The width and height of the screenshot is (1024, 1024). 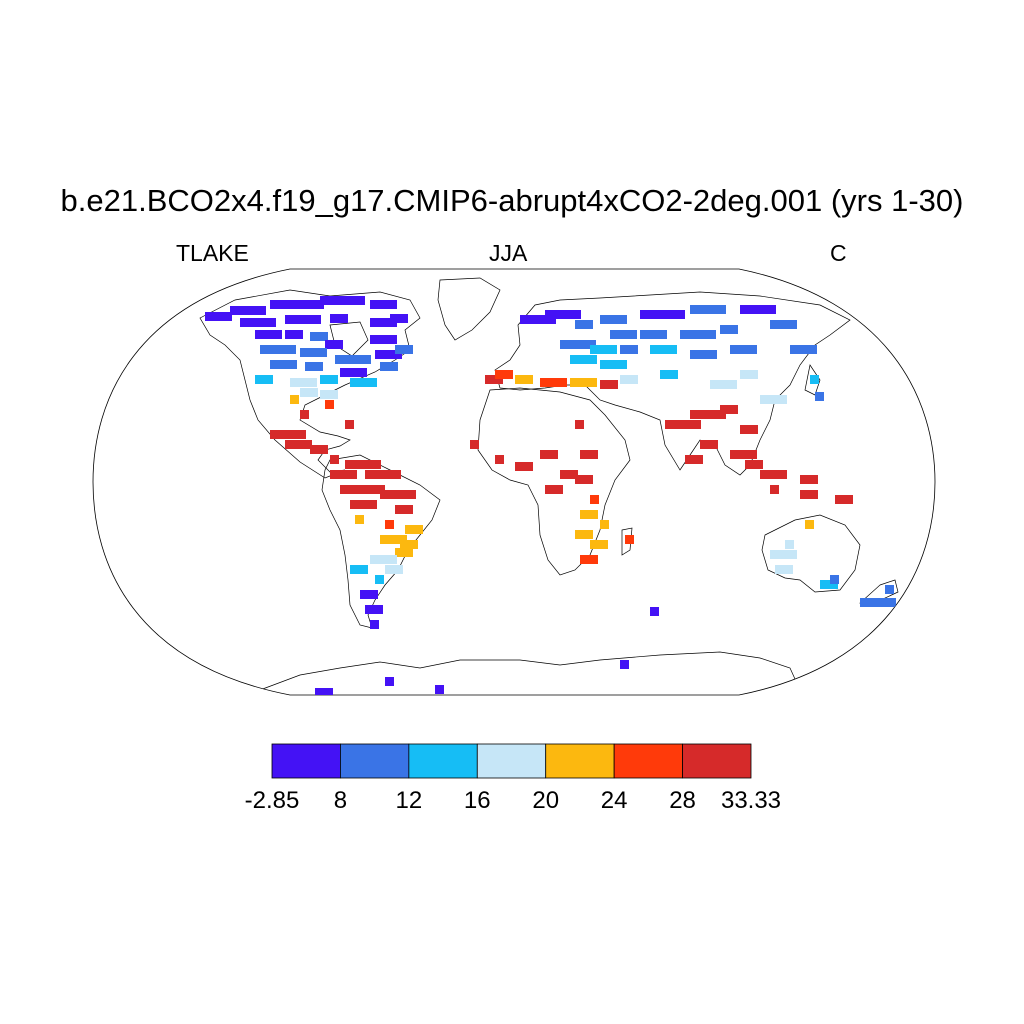 What do you see at coordinates (672, 383) in the screenshot?
I see `eurasia-coast` at bounding box center [672, 383].